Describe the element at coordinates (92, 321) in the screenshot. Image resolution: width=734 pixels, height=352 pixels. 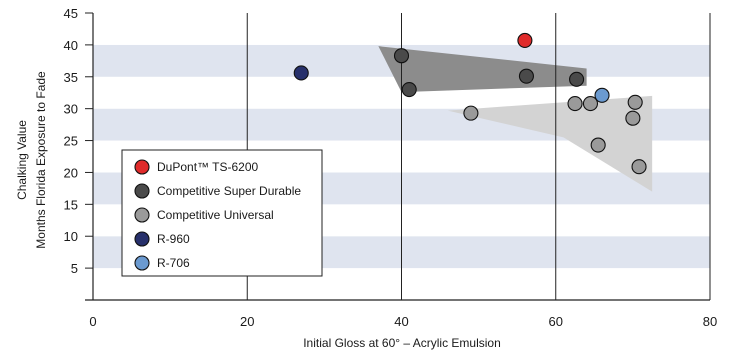
I see `x-tick-label: 0` at that location.